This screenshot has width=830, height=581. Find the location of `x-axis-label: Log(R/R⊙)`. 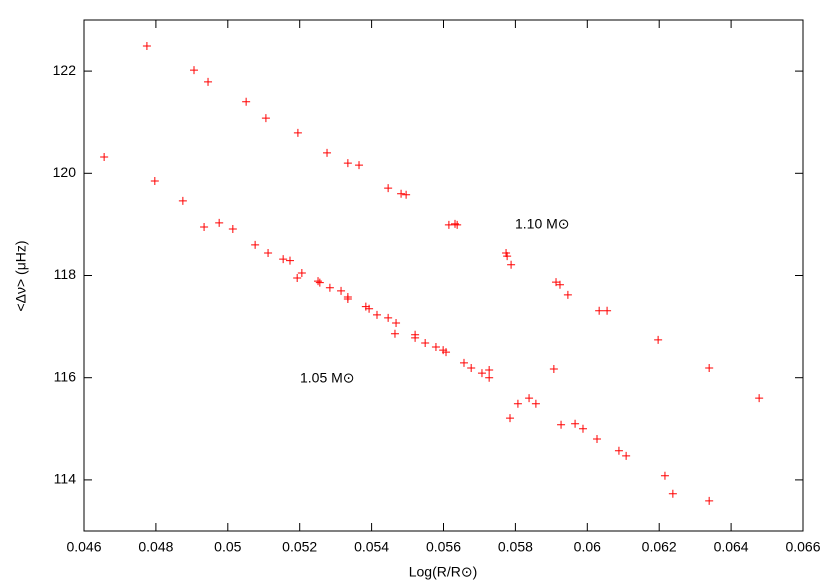

x-axis-label: Log(R/R⊙) is located at coordinates (443, 572).